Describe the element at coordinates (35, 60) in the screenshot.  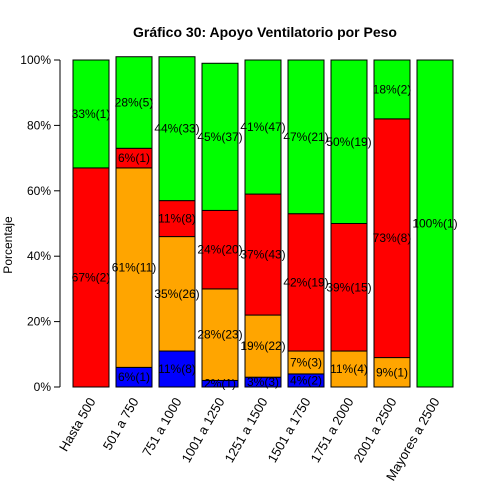
I see `y-tick-label: 100%` at that location.